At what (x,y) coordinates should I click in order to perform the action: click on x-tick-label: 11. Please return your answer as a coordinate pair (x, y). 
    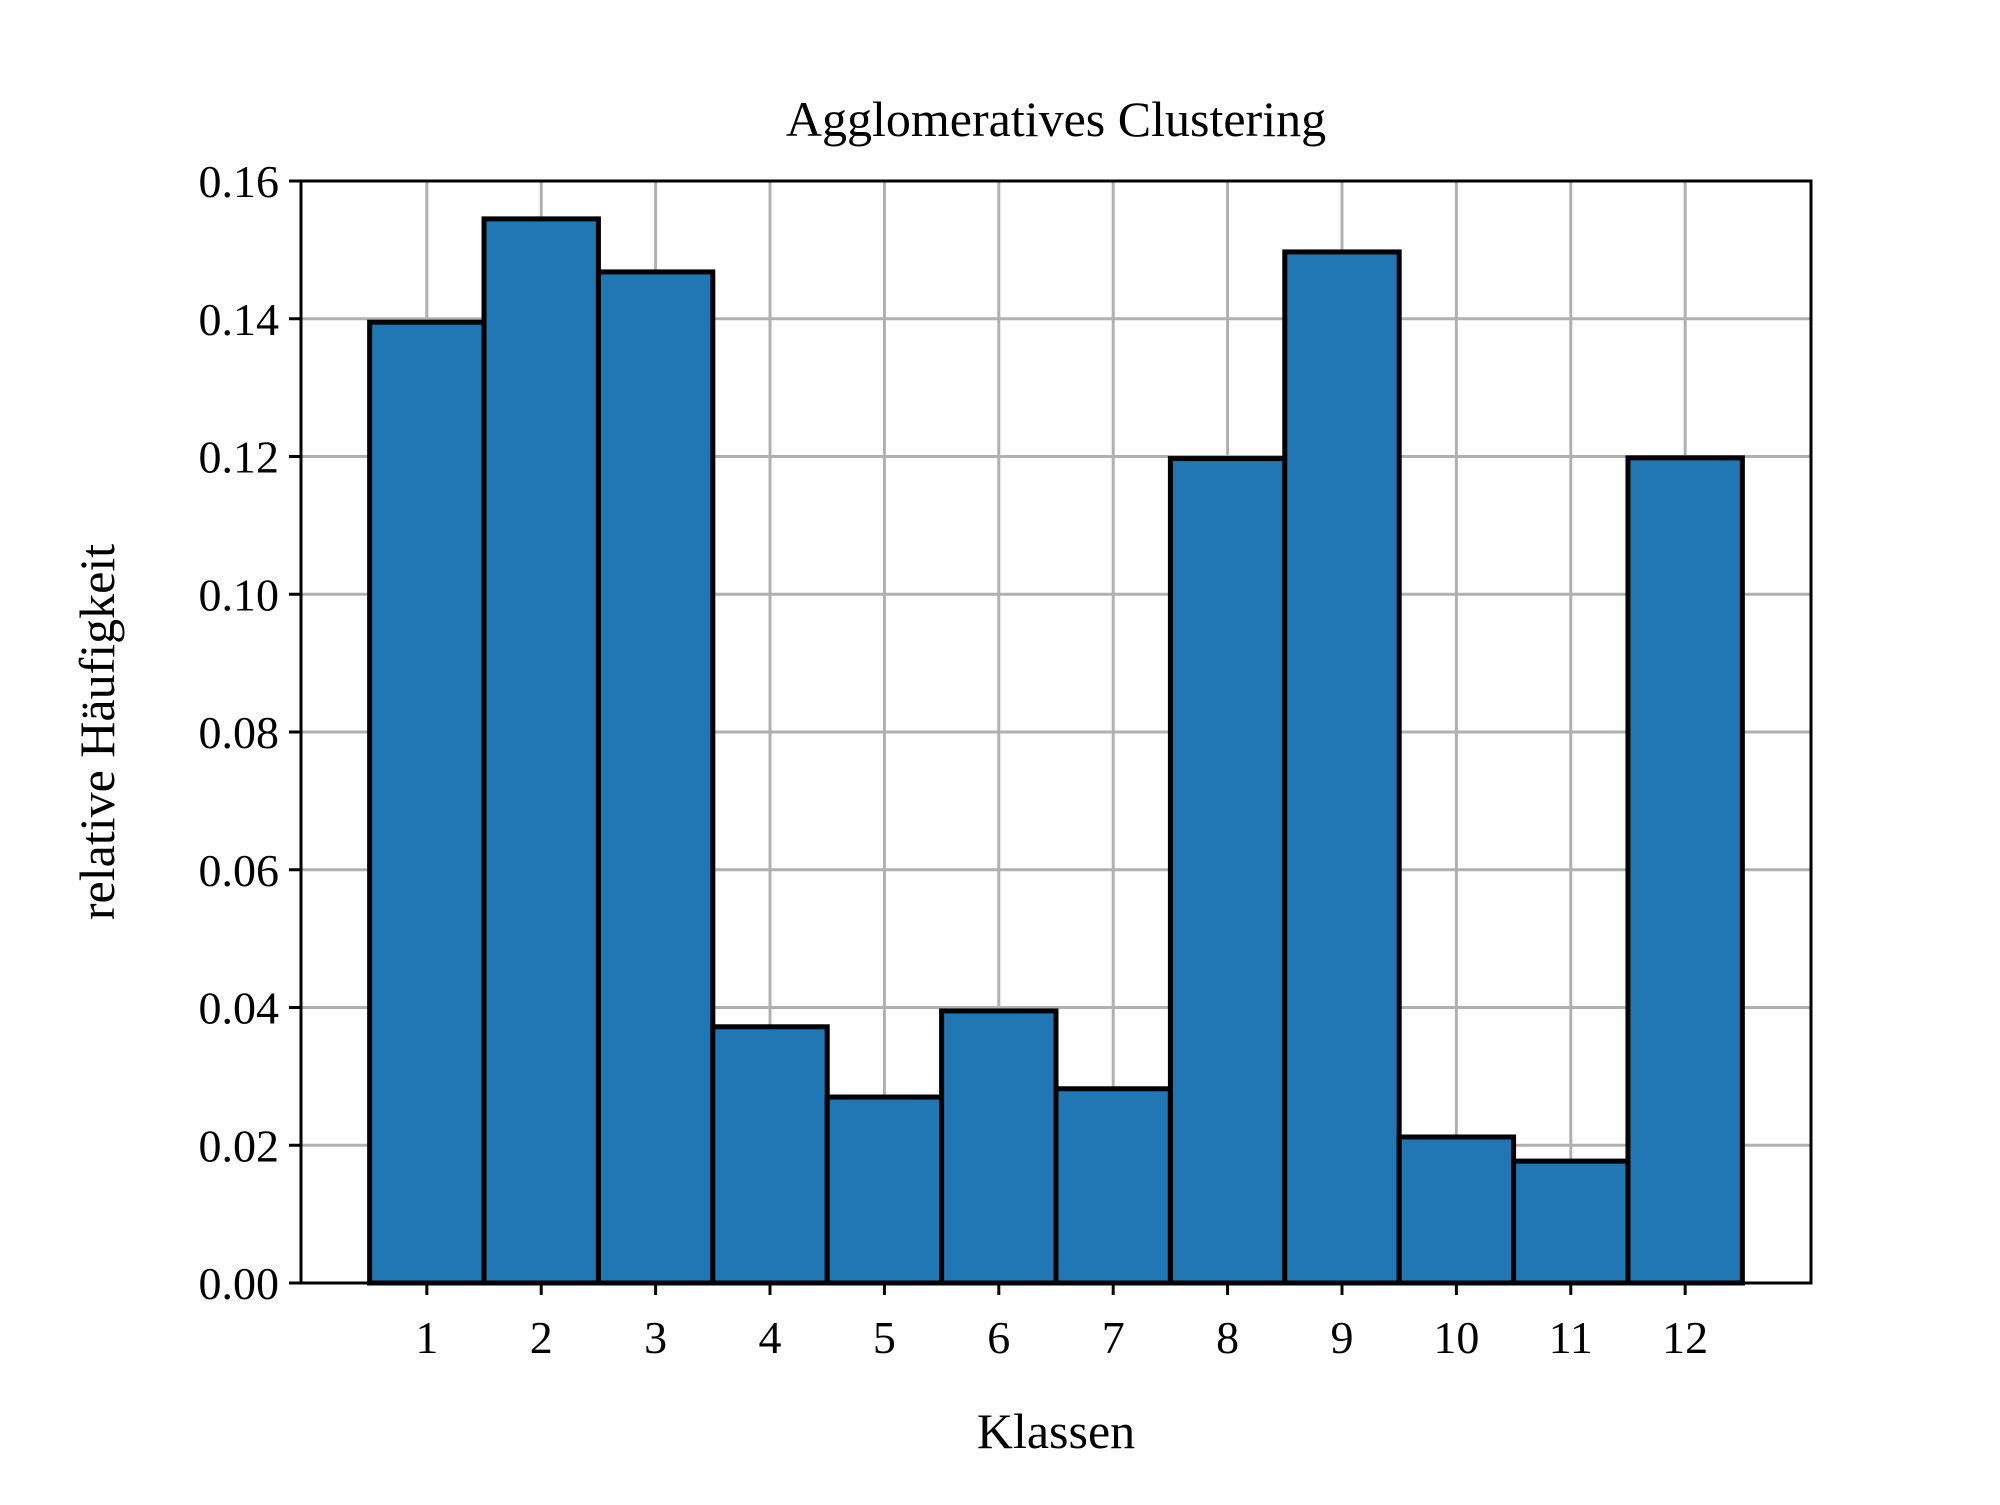
    Looking at the image, I should click on (1571, 1337).